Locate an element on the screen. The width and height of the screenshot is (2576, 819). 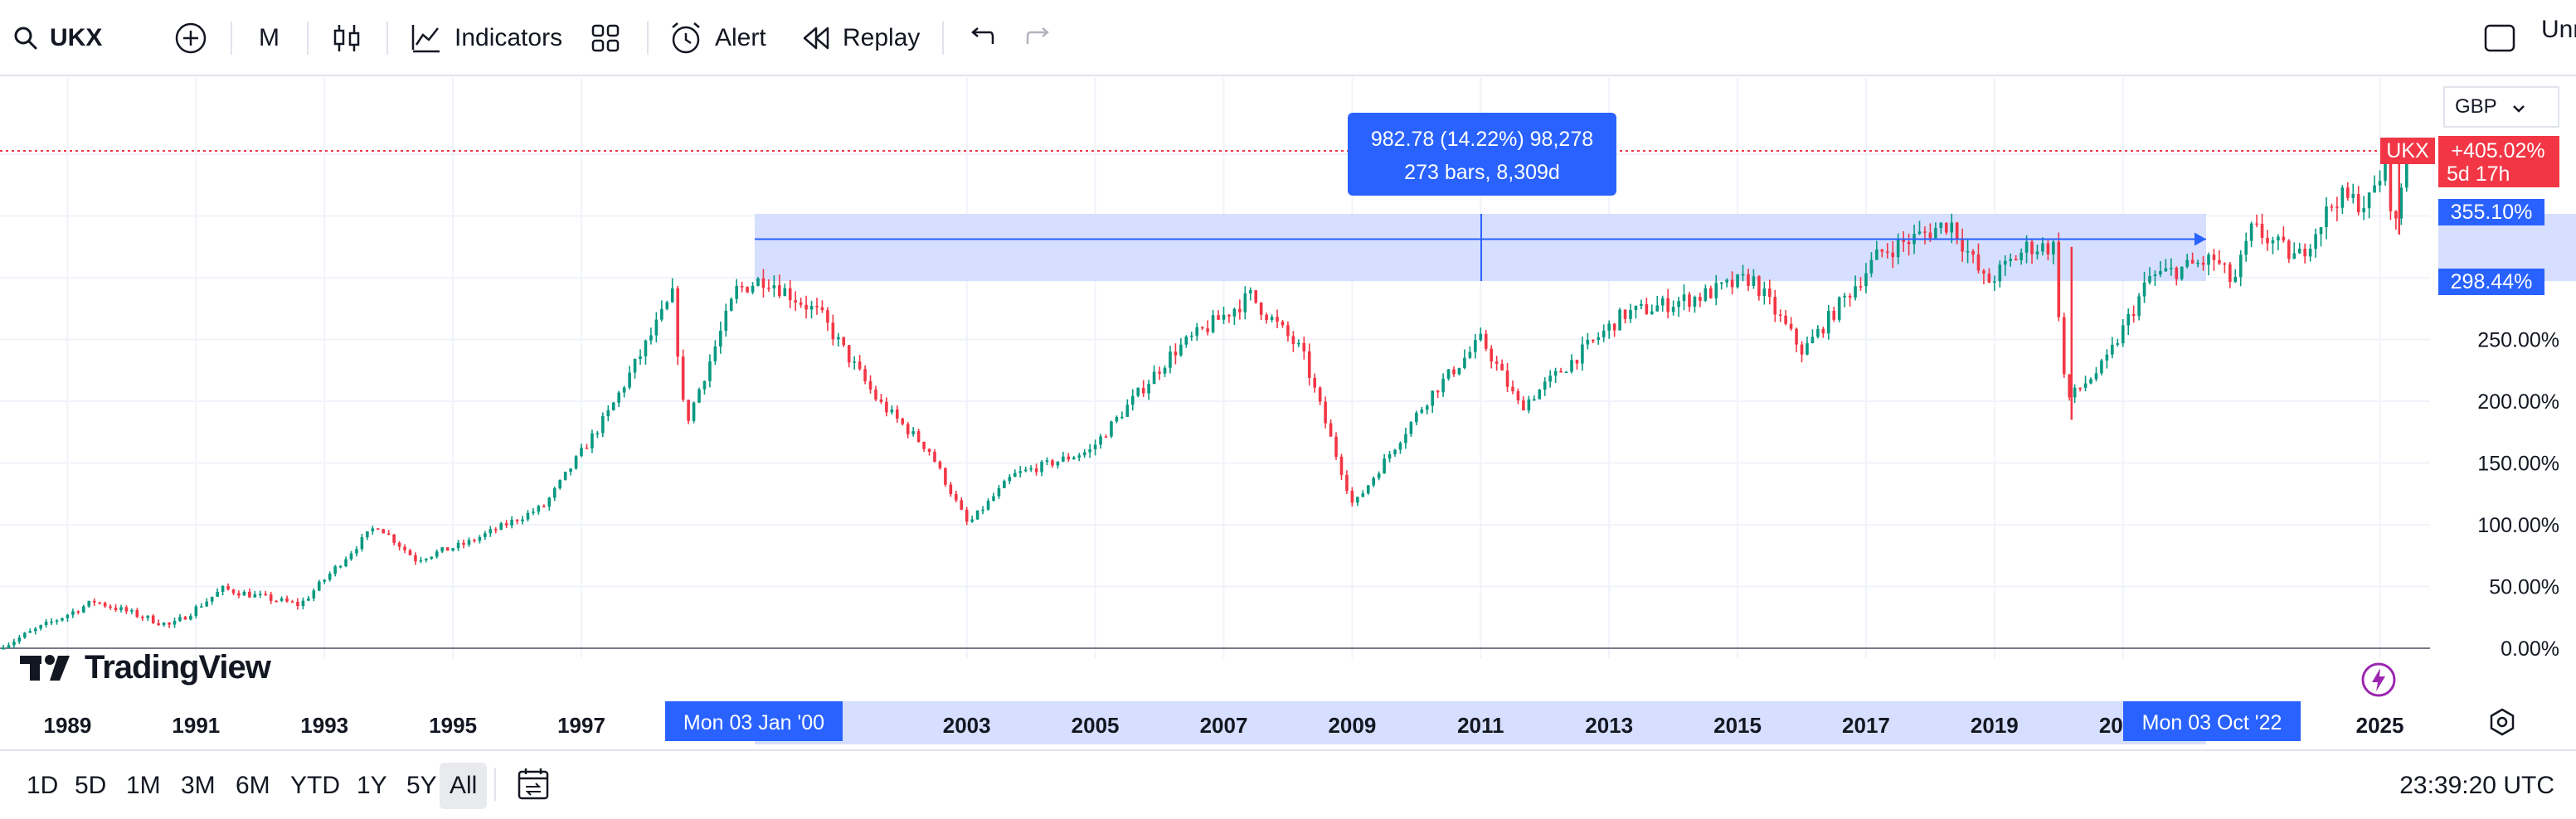
alert-button: Alert is located at coordinates (717, 38).